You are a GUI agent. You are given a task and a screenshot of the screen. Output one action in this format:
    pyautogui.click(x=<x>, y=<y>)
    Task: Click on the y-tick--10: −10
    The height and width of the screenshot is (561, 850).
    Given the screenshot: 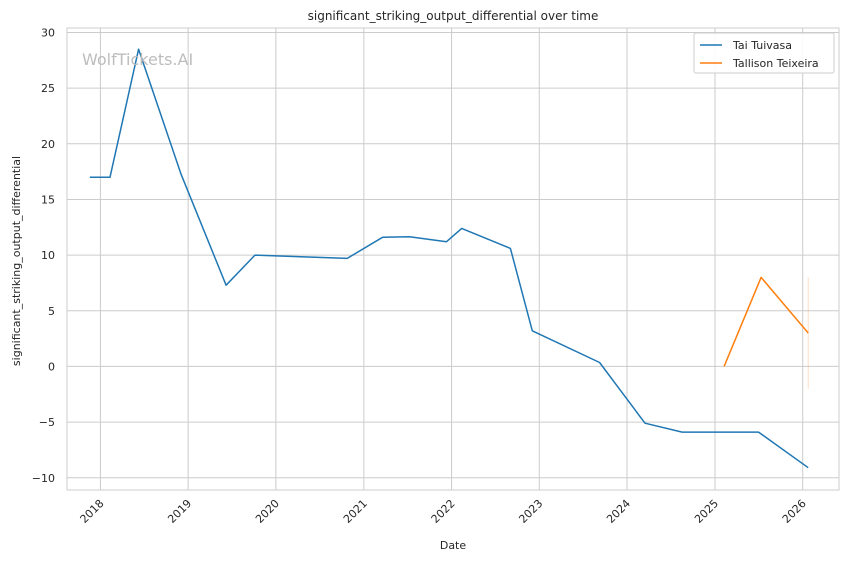 What is the action you would take?
    pyautogui.click(x=43, y=478)
    